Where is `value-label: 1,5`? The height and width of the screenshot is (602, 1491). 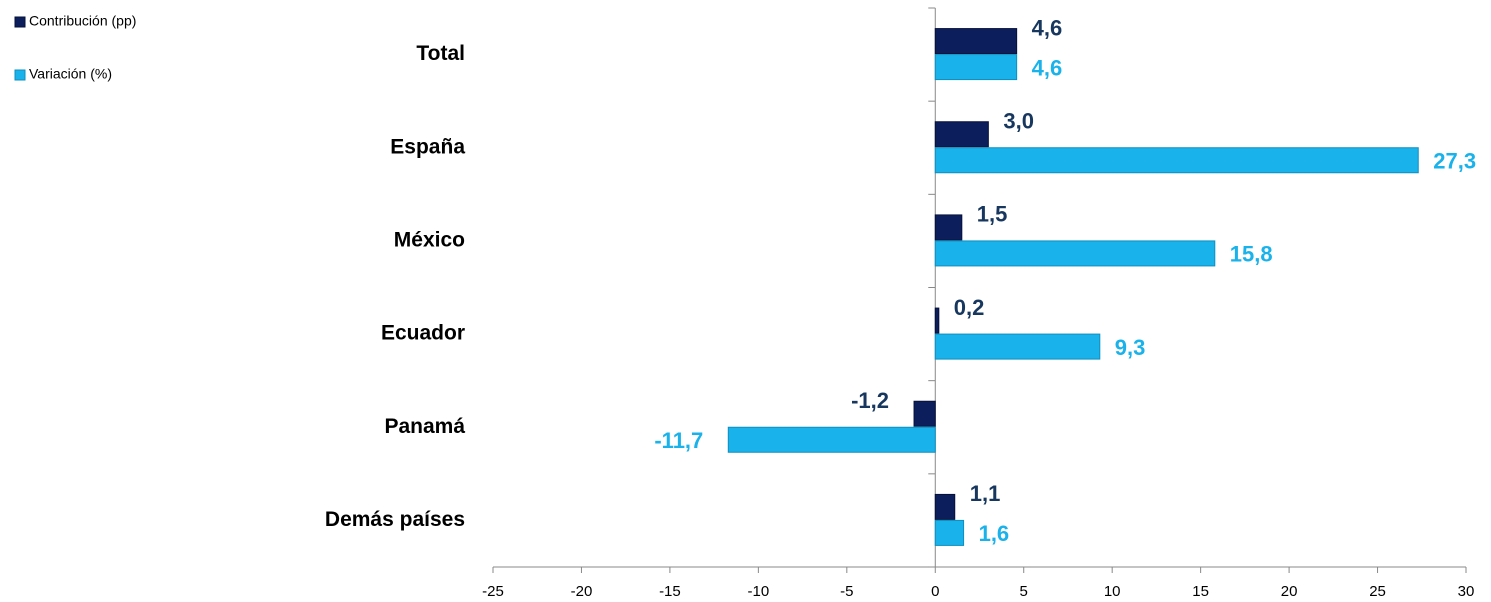
value-label: 1,5 is located at coordinates (992, 214).